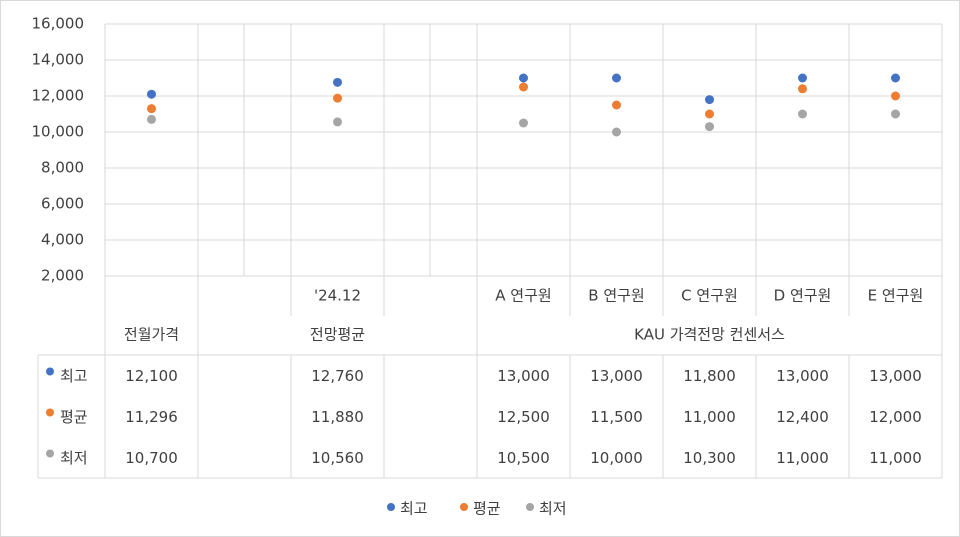  Describe the element at coordinates (523, 296) in the screenshot. I see `x-tick-label: A 연구원` at that location.